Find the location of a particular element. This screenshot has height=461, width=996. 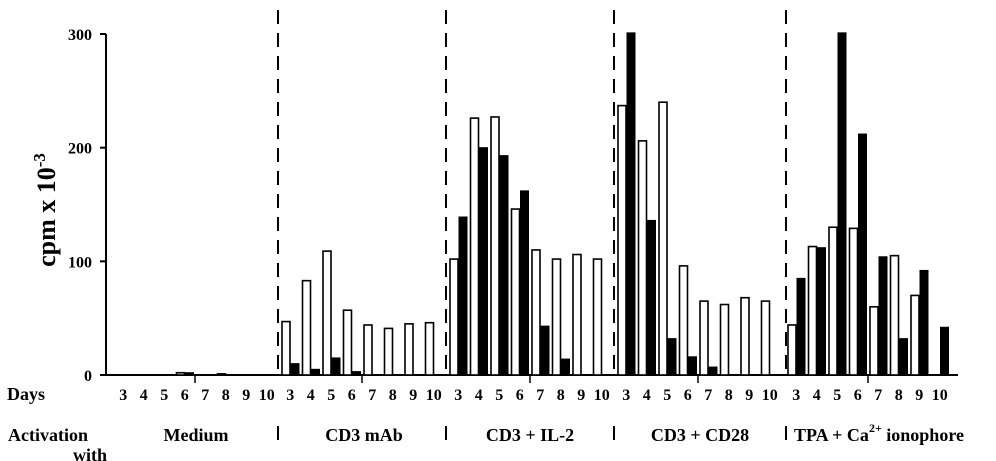

y-tick-label: 100 is located at coordinates (80, 262).